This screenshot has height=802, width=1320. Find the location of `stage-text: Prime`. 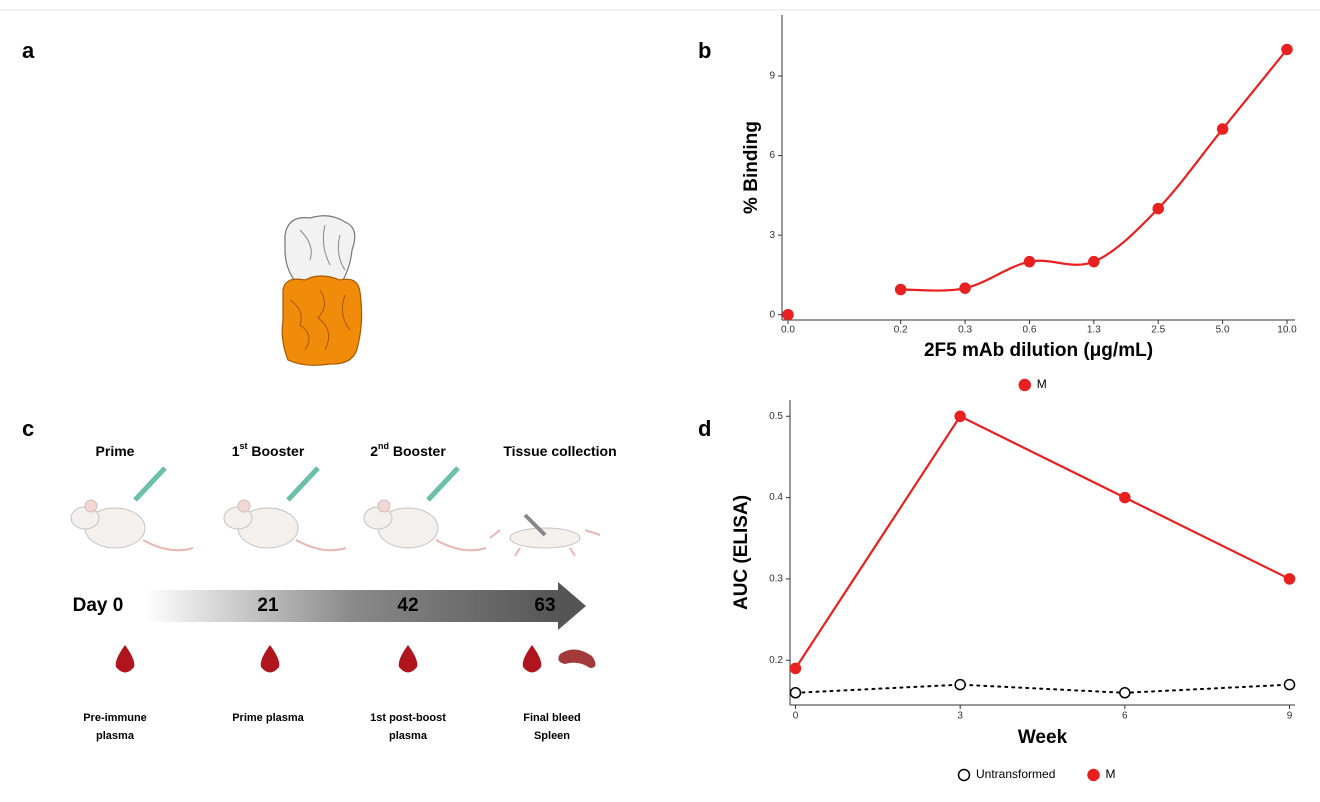

stage-text: Prime is located at coordinates (115, 451).